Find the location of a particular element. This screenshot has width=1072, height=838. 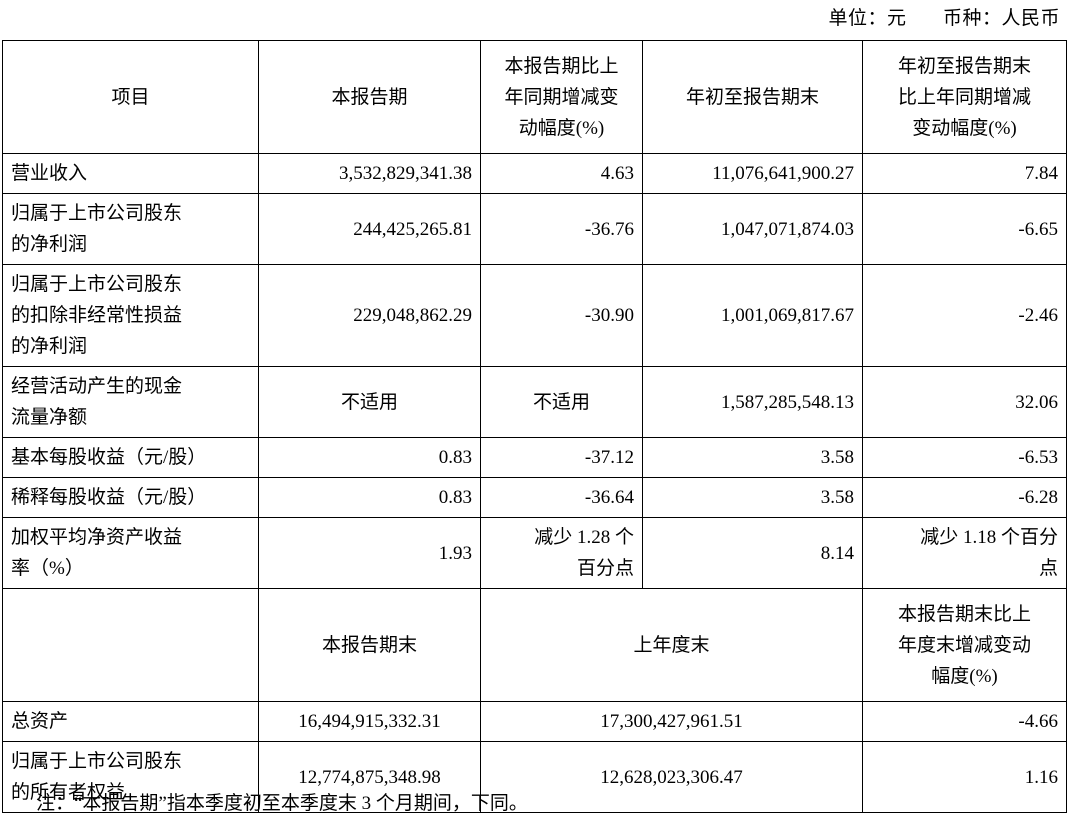

cell-total-assets-period-end: 16,494,915,332.31 is located at coordinates (369, 721).